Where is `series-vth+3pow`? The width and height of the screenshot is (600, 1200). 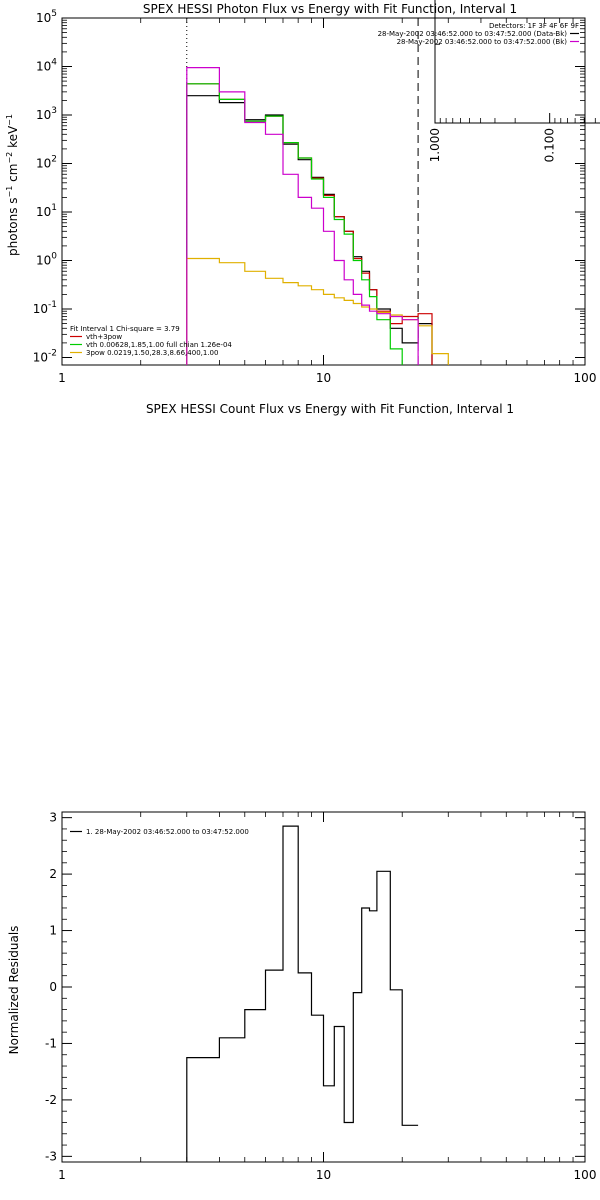
series-vth+3pow is located at coordinates (309, 224).